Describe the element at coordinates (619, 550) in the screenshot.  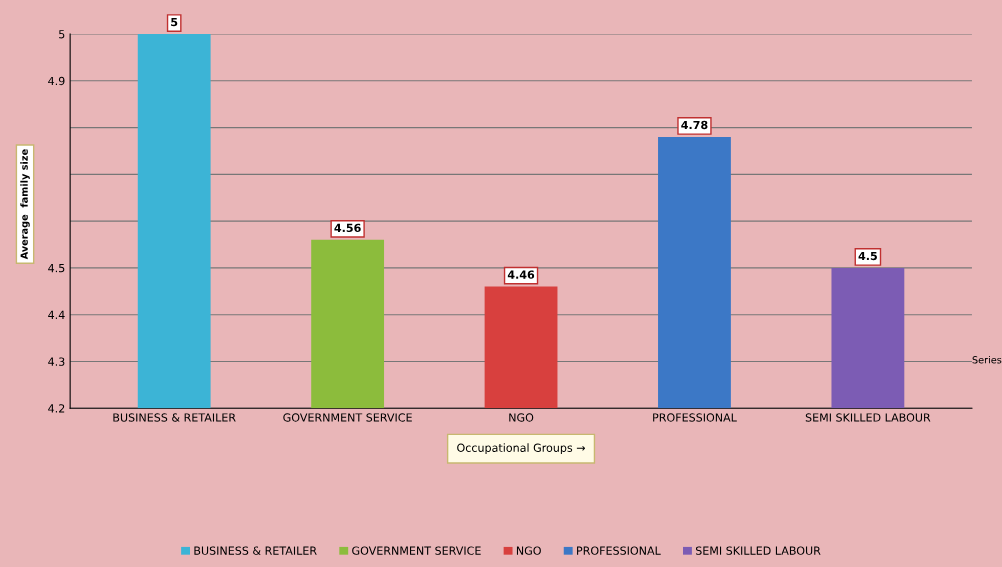
I see `legend-label: PROFESSIONAL` at that location.